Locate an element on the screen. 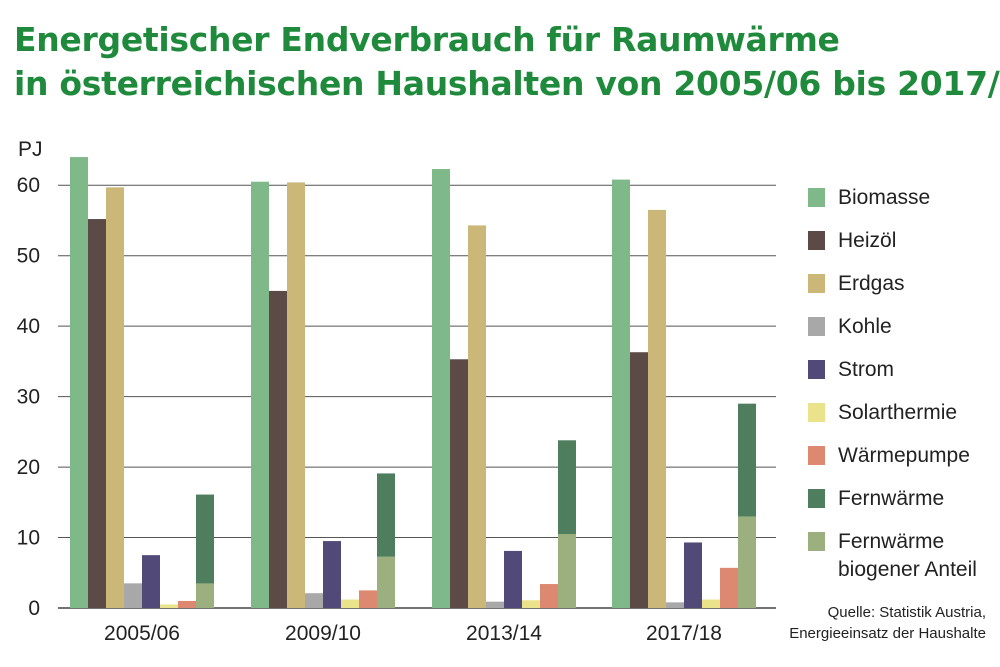 The image size is (1000, 667). y-tick-label: 30 is located at coordinates (28, 397).